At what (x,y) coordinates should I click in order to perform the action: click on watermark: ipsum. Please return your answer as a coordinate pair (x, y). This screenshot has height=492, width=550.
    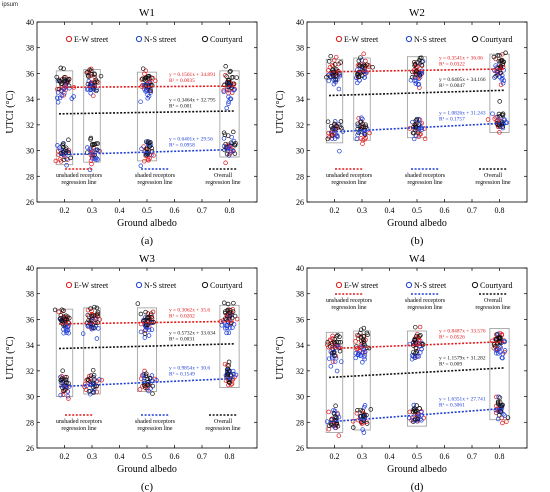
    Looking at the image, I should click on (10, 5).